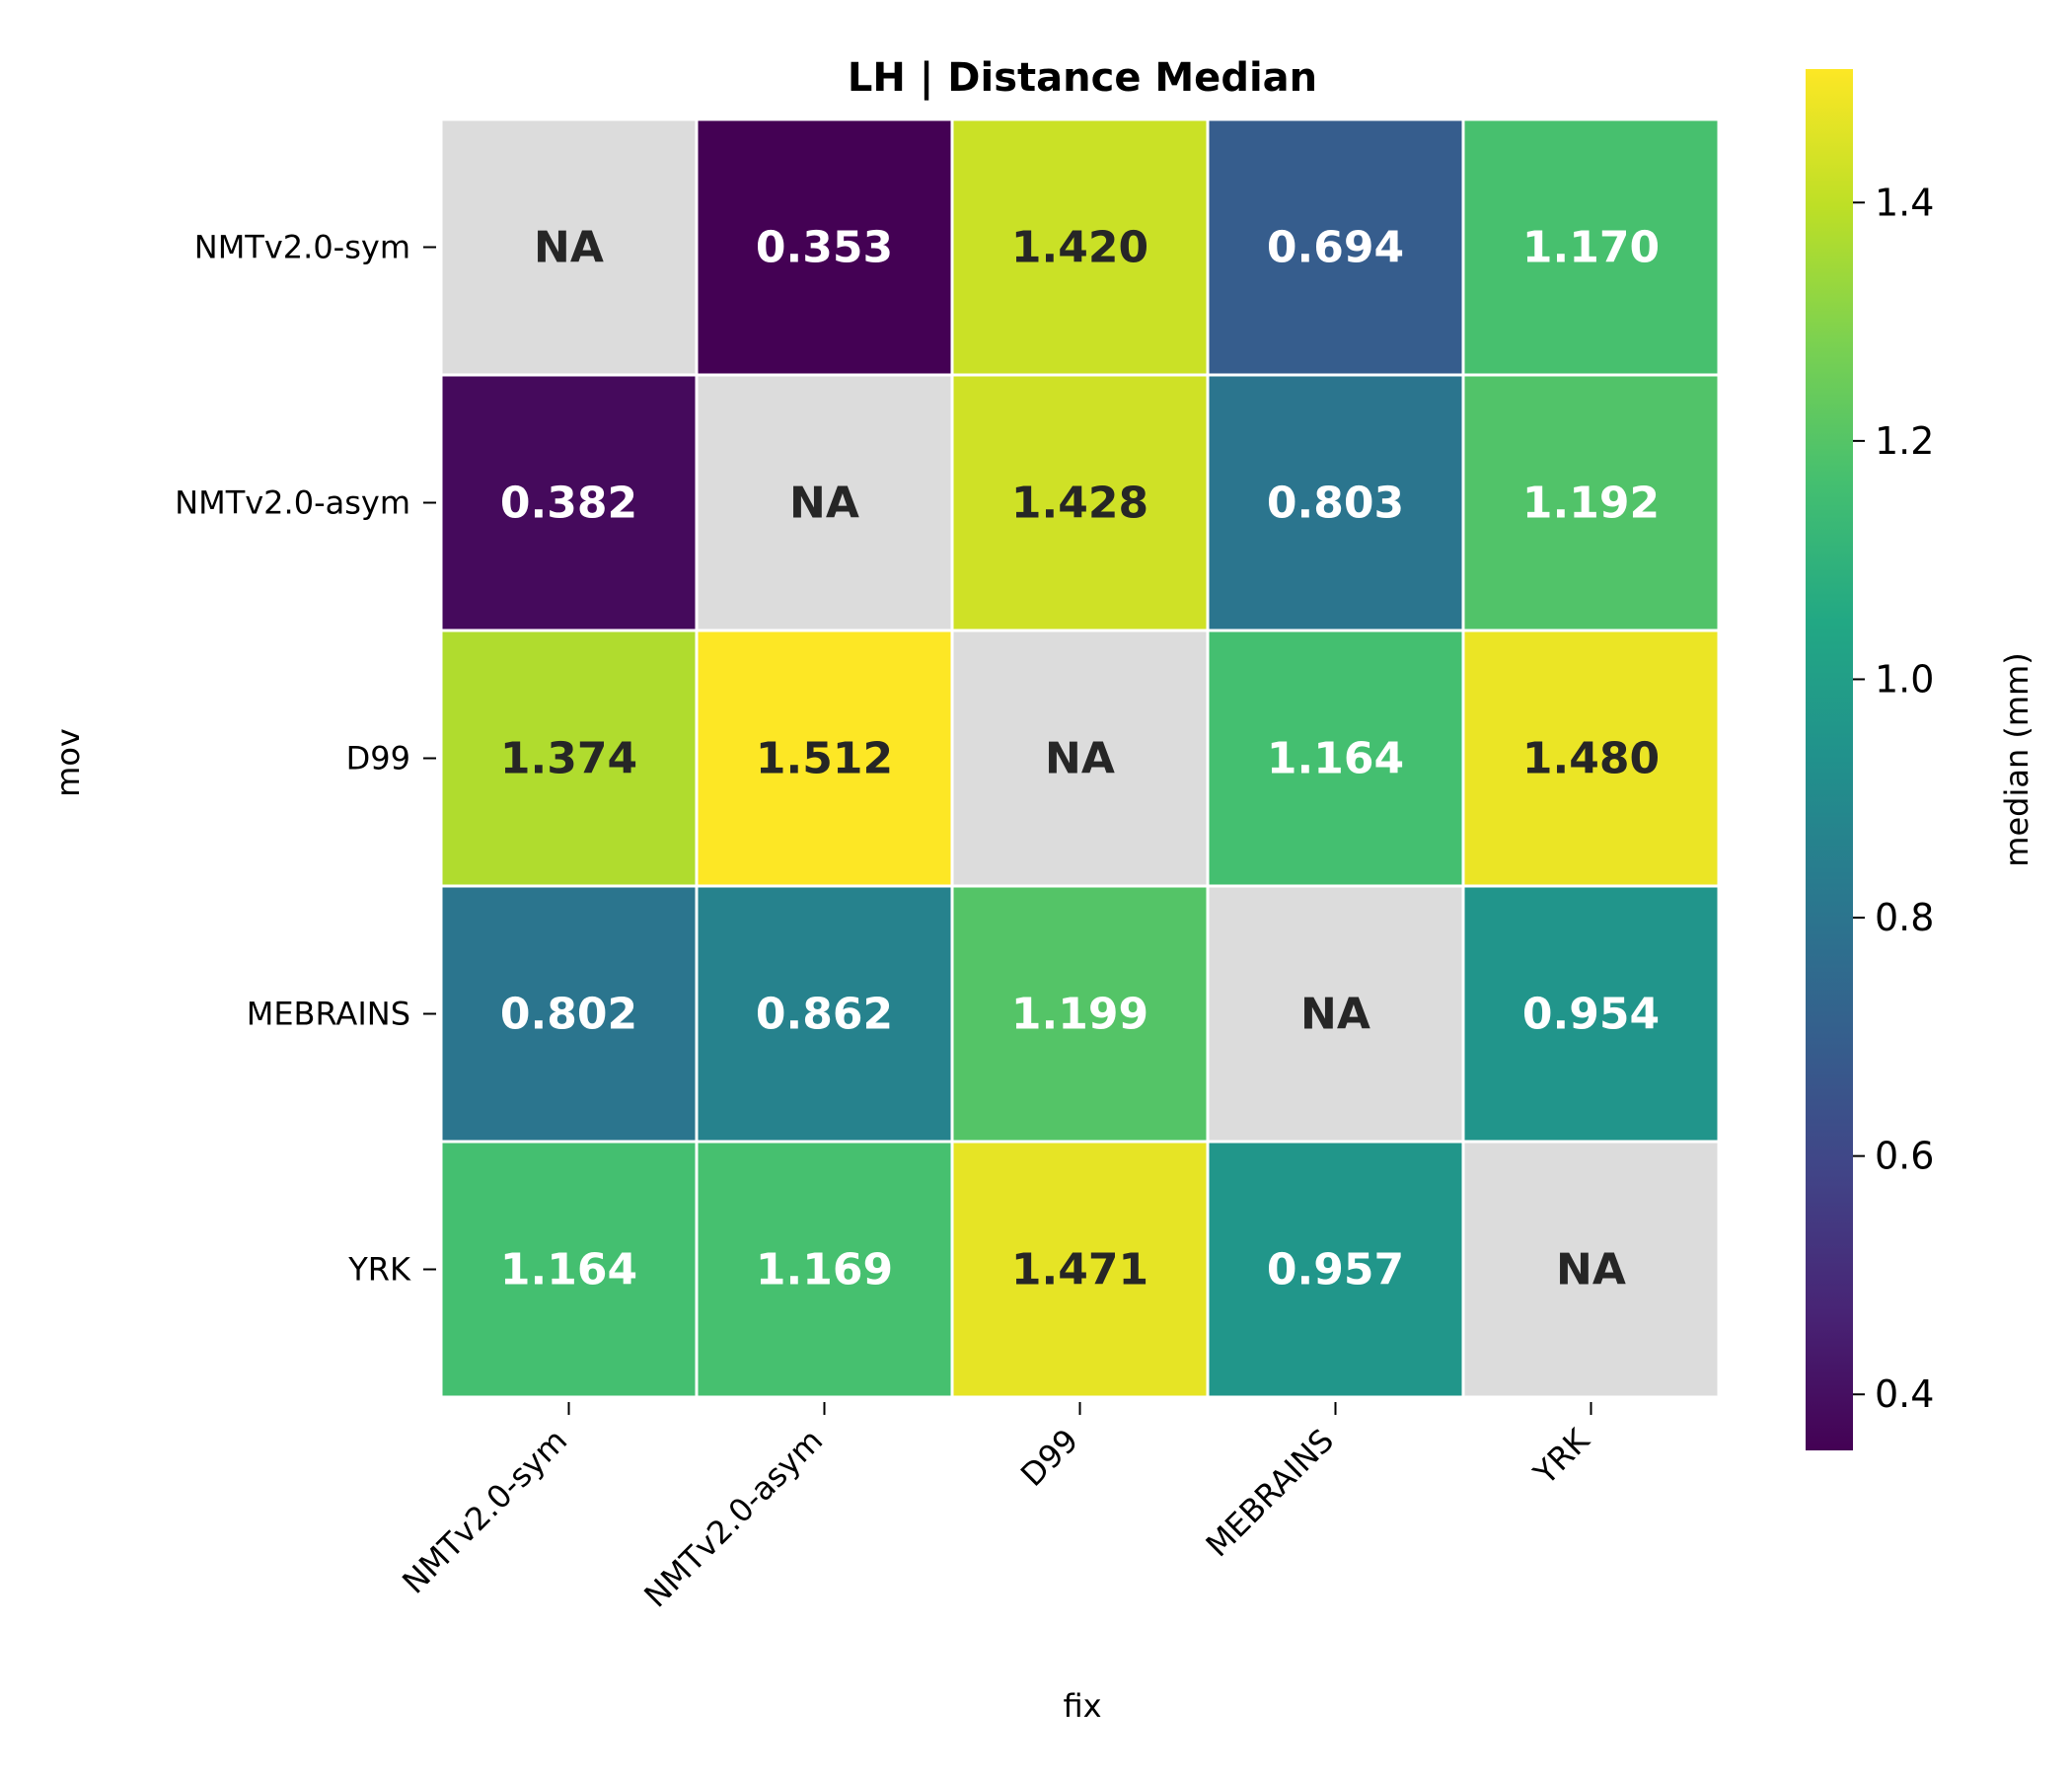  I want to click on x-tick-label: NMTv2.0-sym, so click(485, 1512).